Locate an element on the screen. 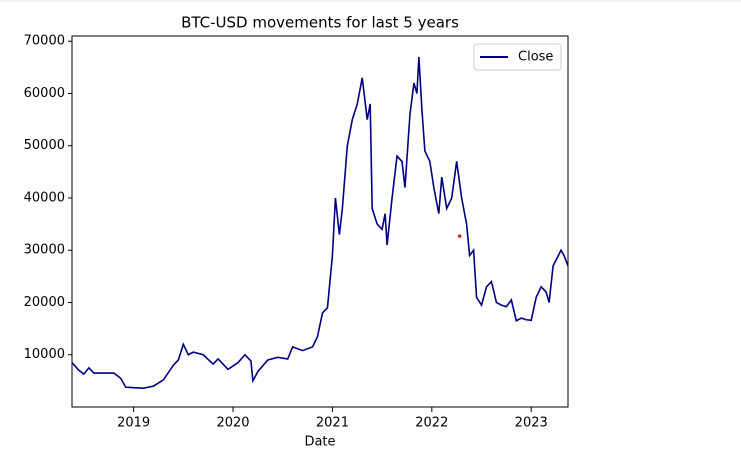 The height and width of the screenshot is (468, 741). legend-box is located at coordinates (517, 57).